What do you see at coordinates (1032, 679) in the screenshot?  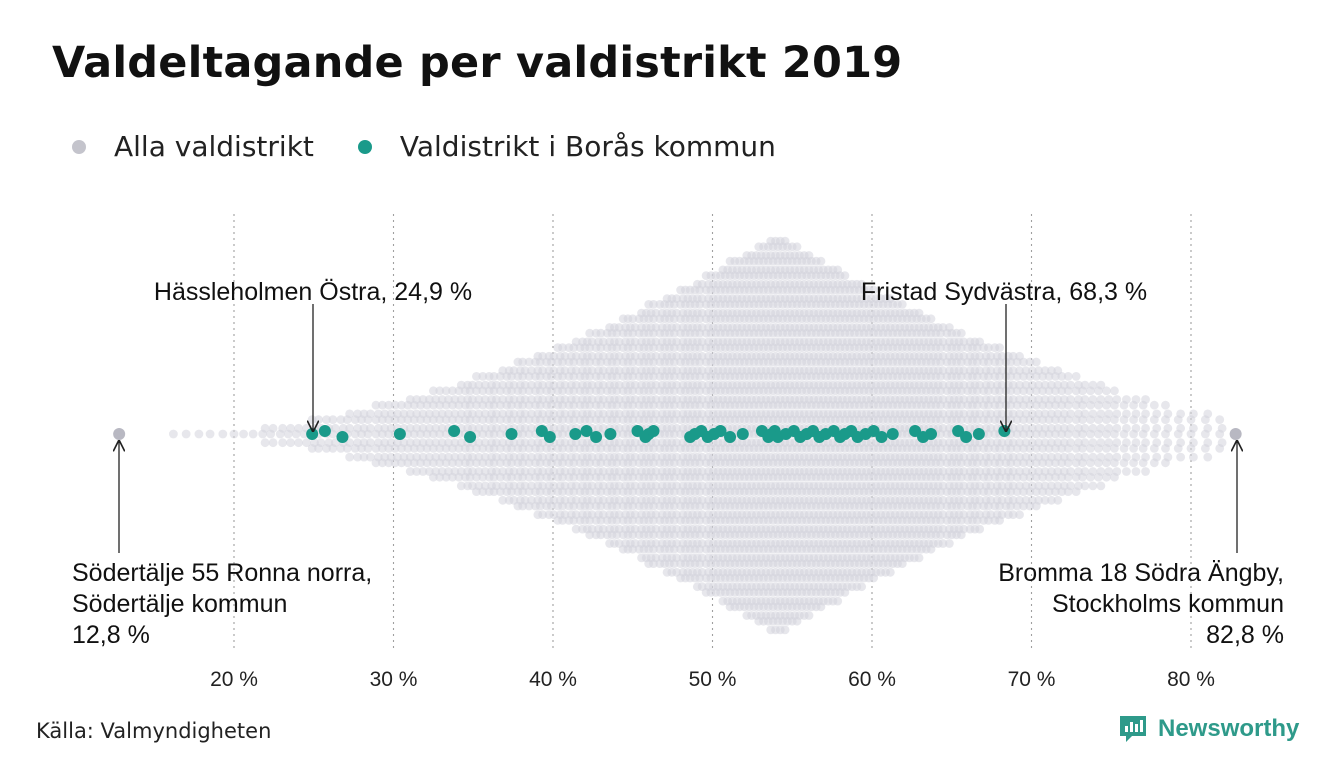 I see `x-tick-label: 70 %` at bounding box center [1032, 679].